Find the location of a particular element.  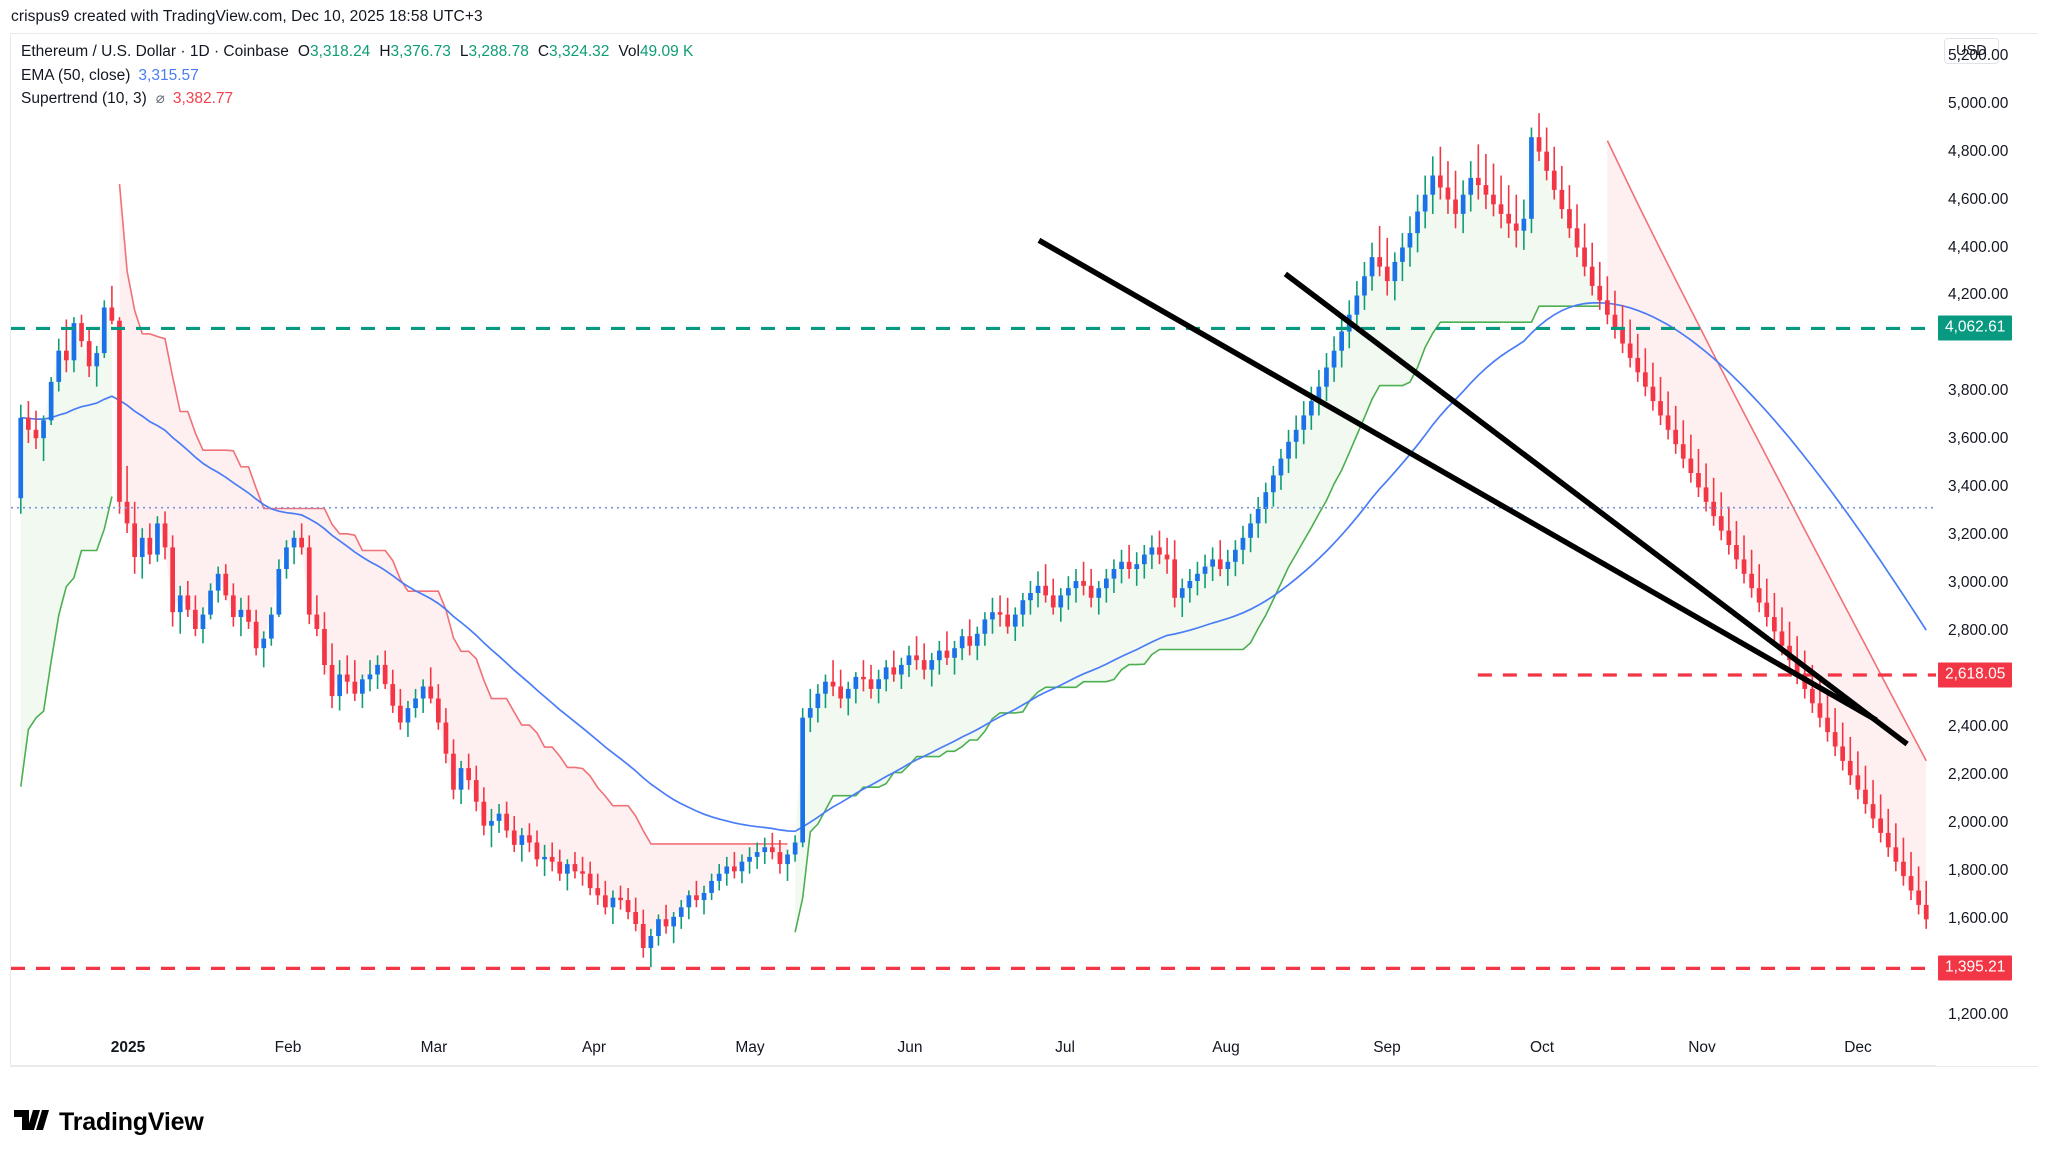

currency-badge: USD is located at coordinates (1971, 51).